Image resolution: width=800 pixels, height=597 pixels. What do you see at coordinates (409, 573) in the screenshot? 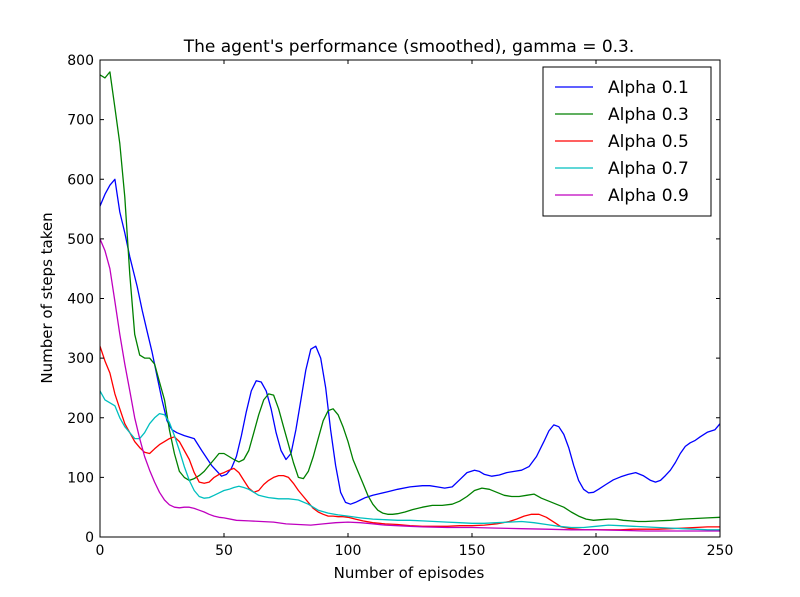
I see `x-axis-label: Number of episodes` at bounding box center [409, 573].